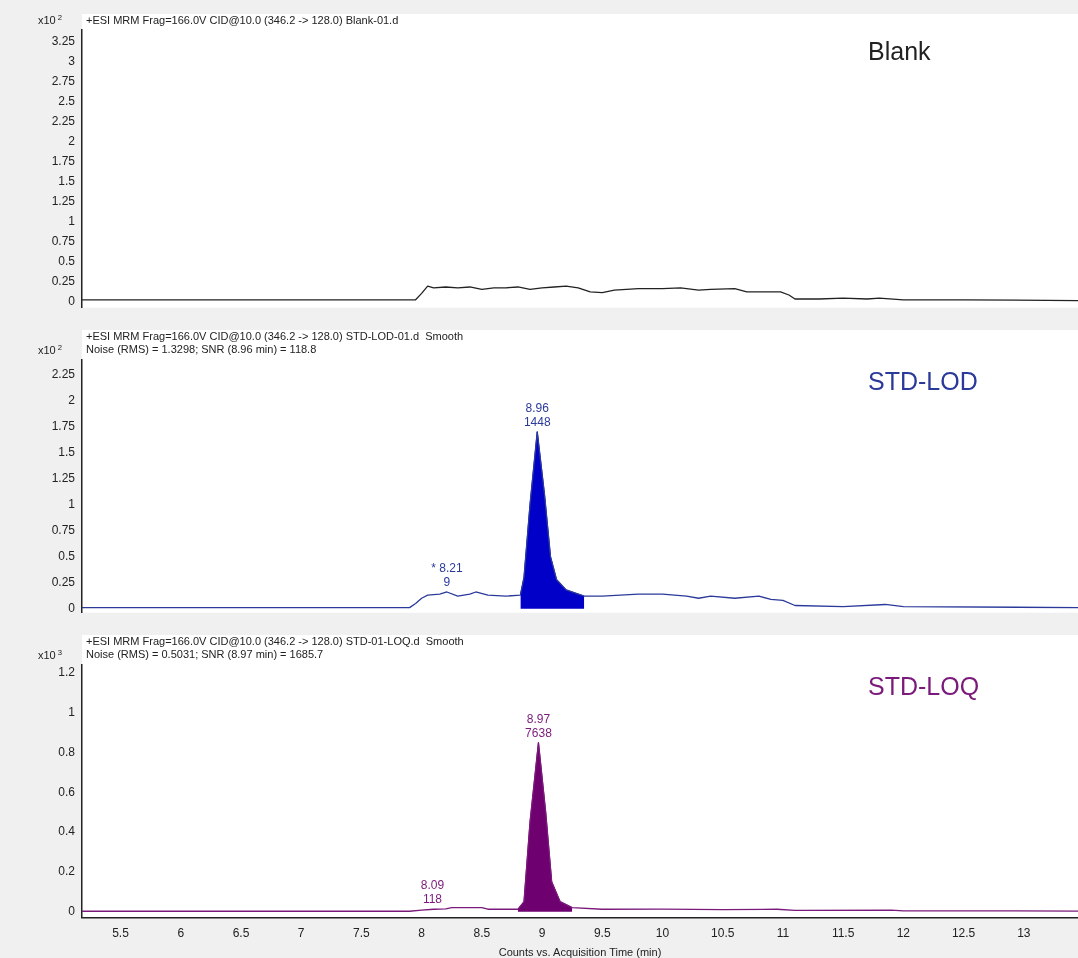 The height and width of the screenshot is (958, 1078). What do you see at coordinates (205, 654) in the screenshot?
I see `chart-subtitle: Noise (RMS) = 0.5031; SNR (8.97 min) = 1685.7` at bounding box center [205, 654].